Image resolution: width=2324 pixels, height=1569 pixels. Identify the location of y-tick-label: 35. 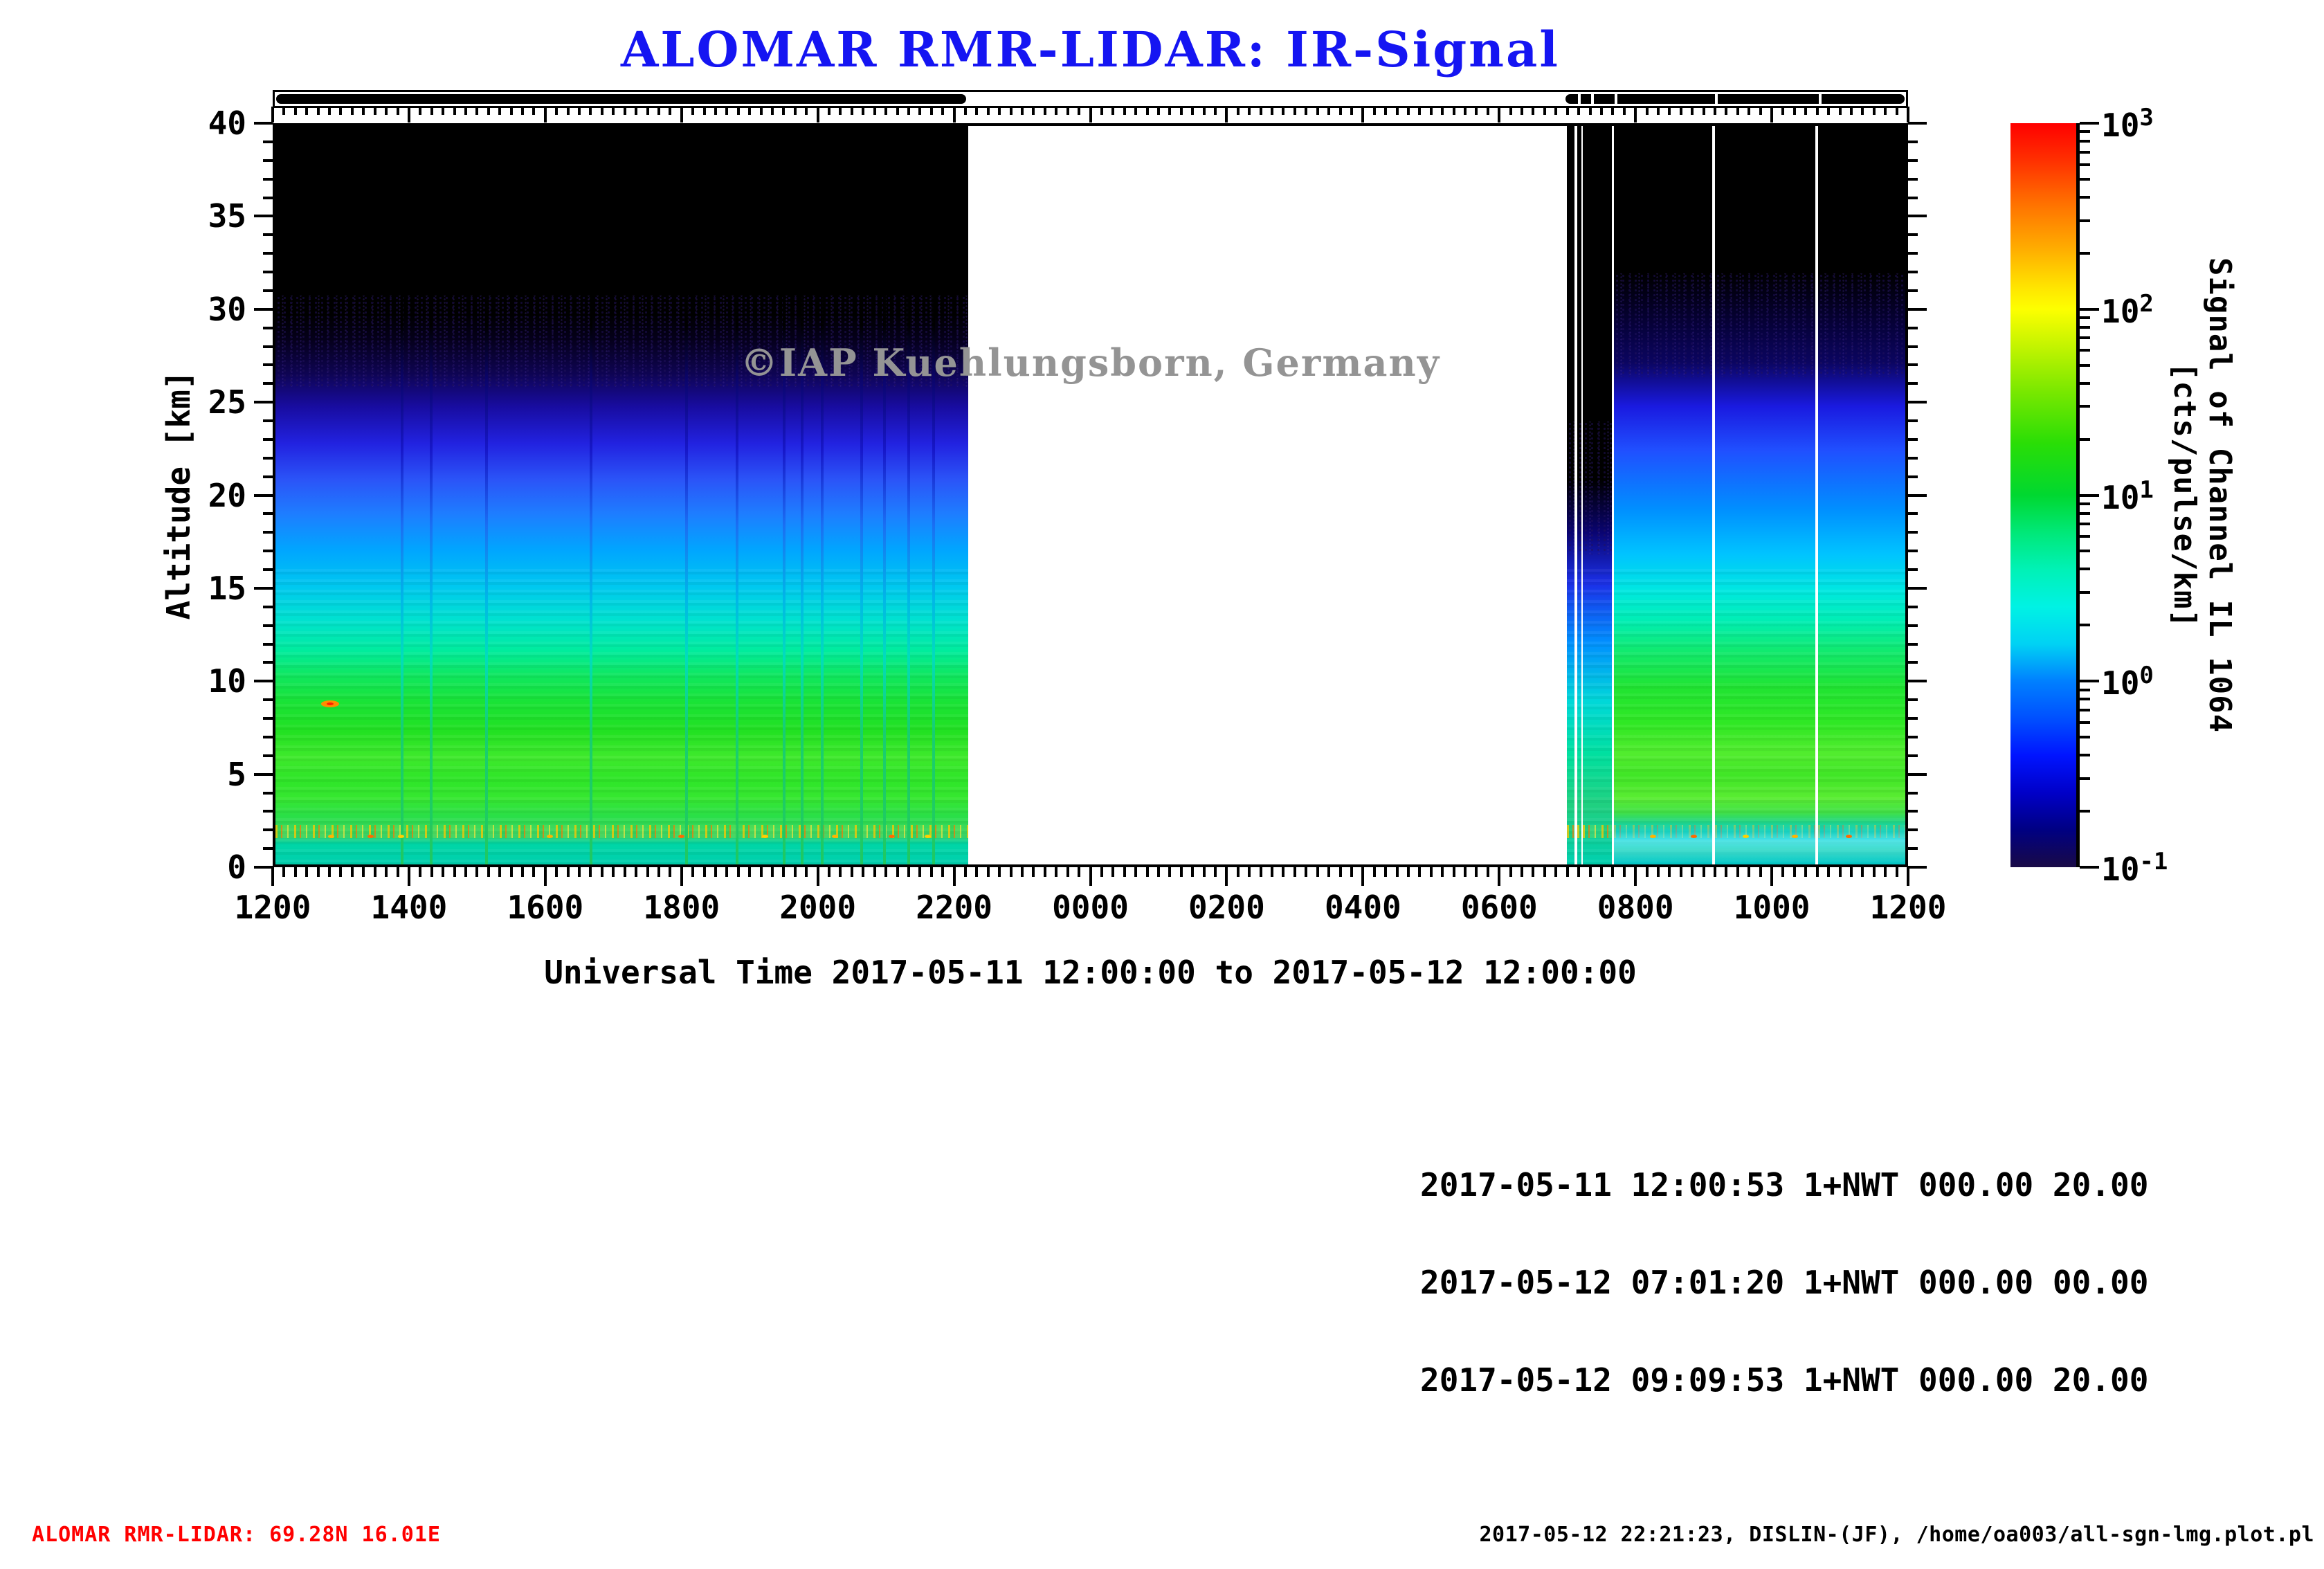
(227, 216).